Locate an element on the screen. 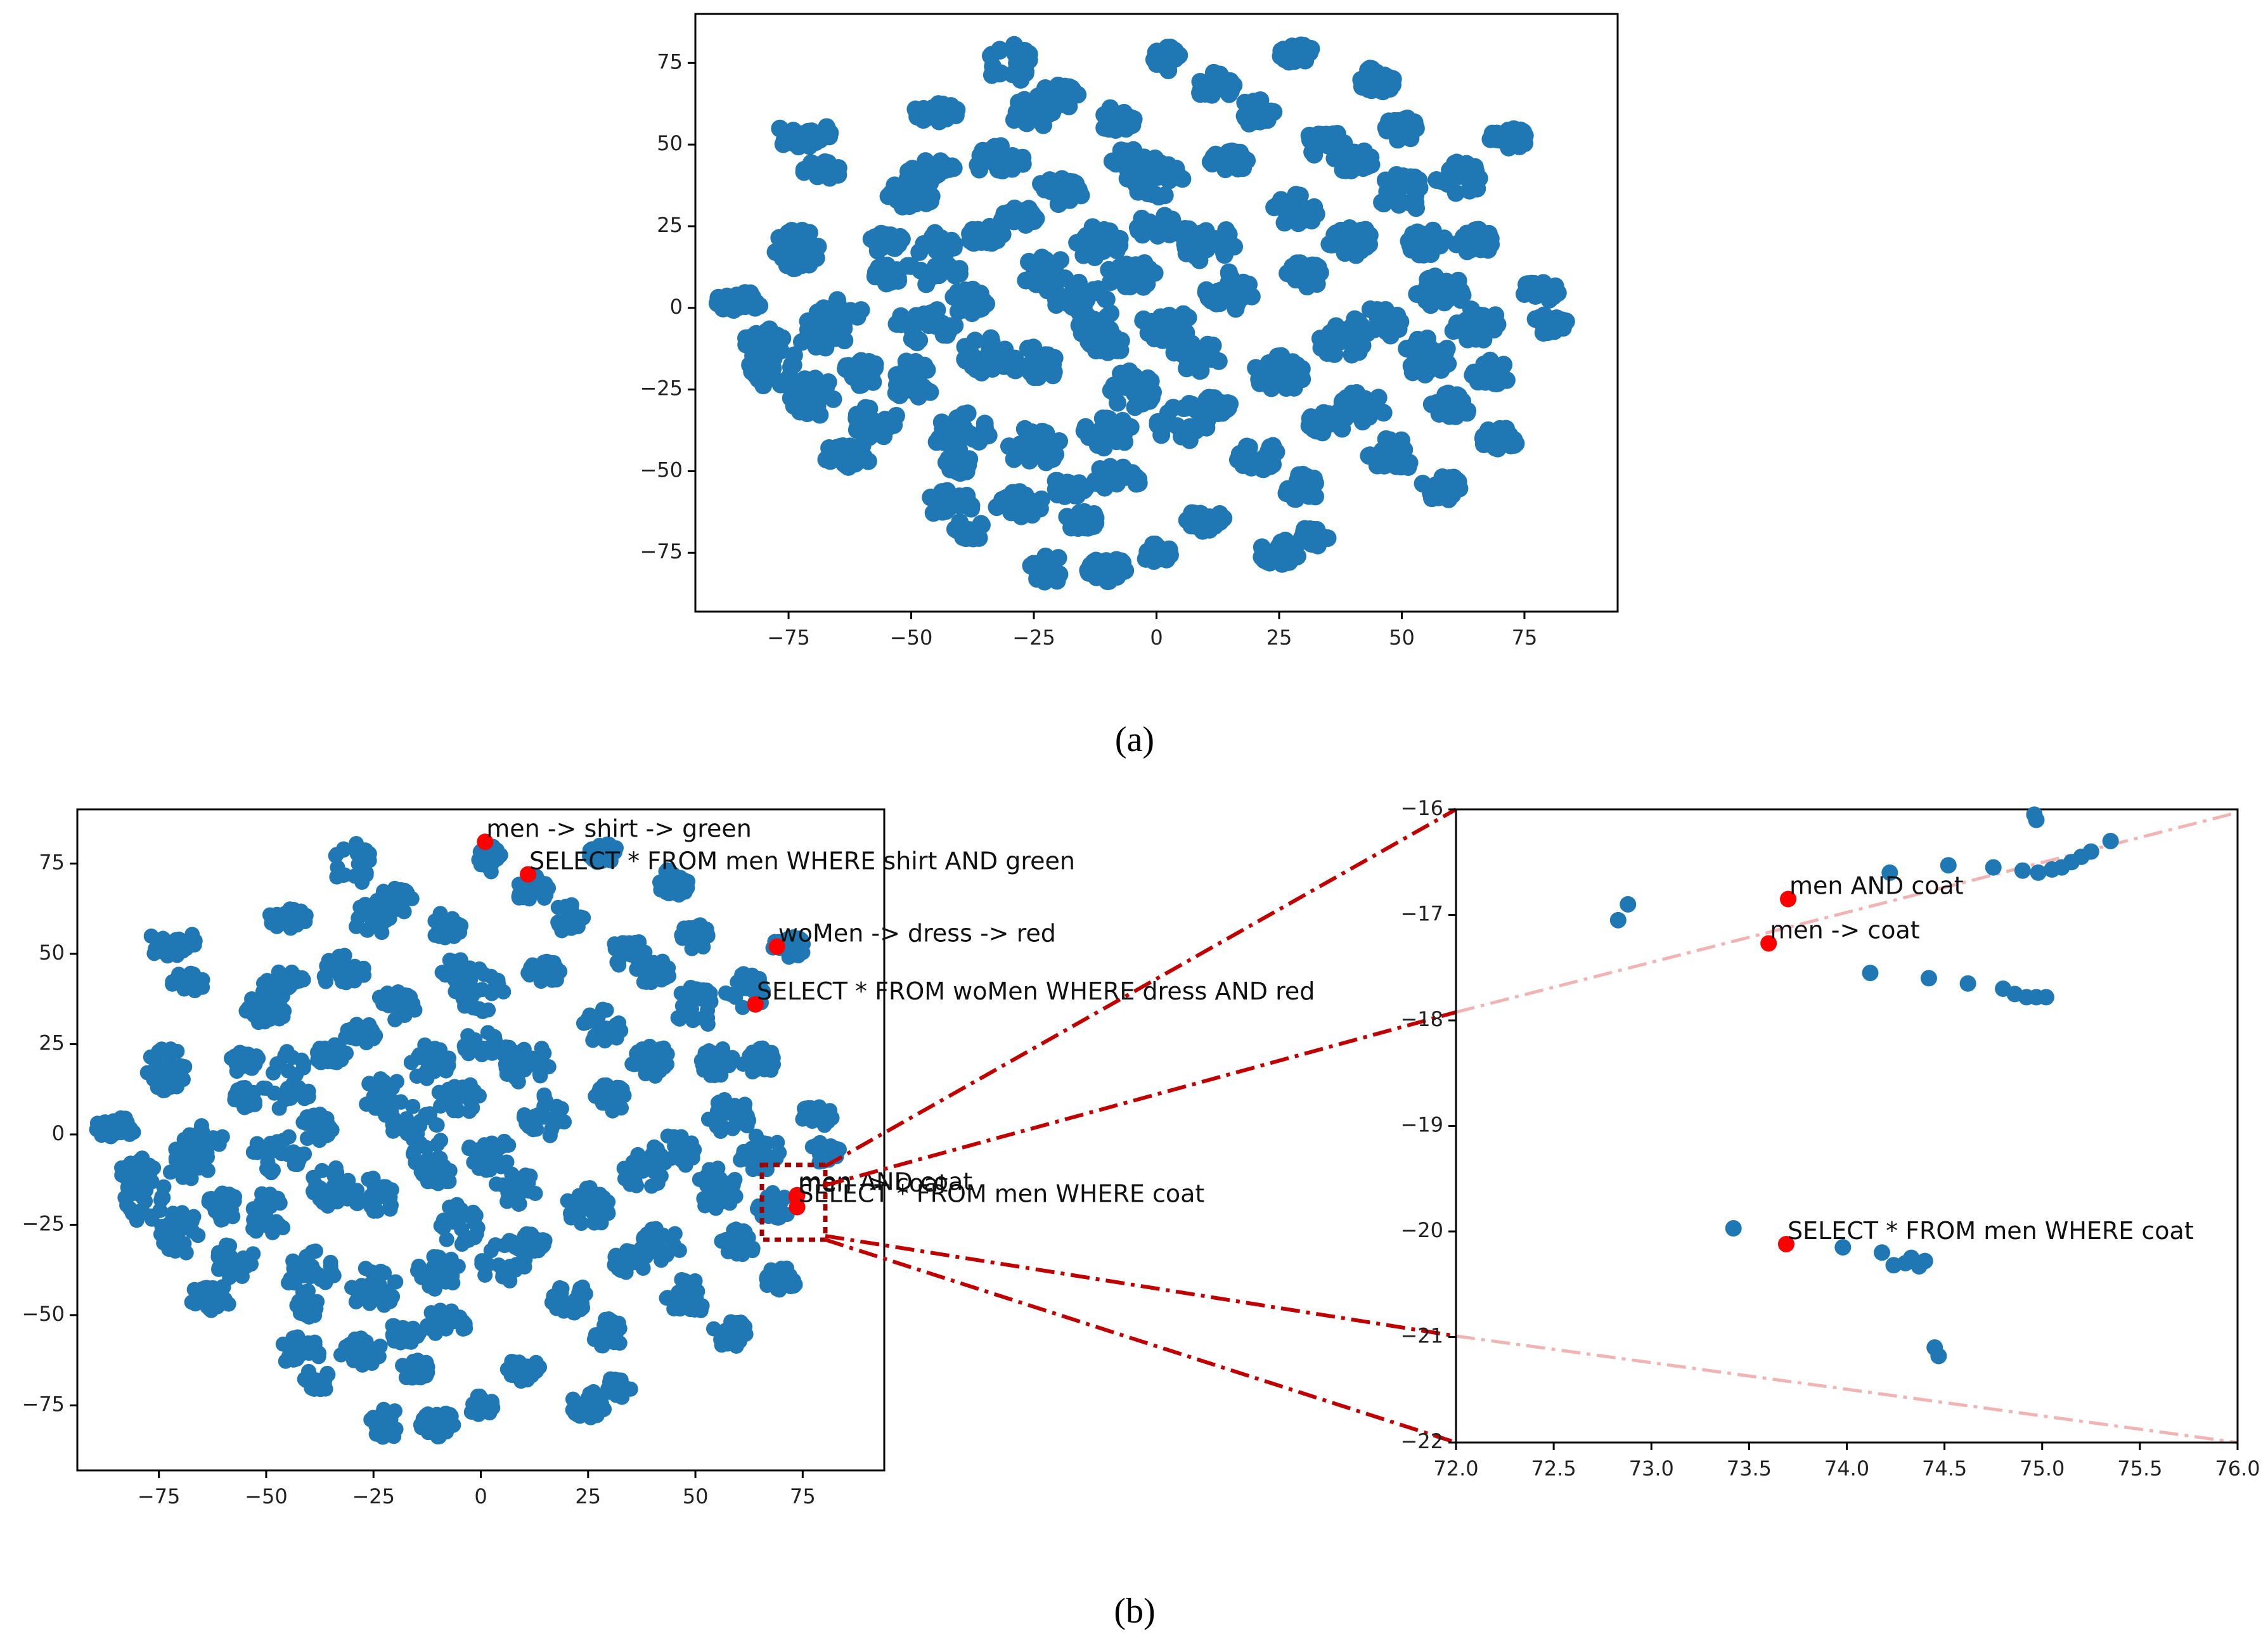 The image size is (2268, 1639). x-tick-label: 75 is located at coordinates (1525, 638).